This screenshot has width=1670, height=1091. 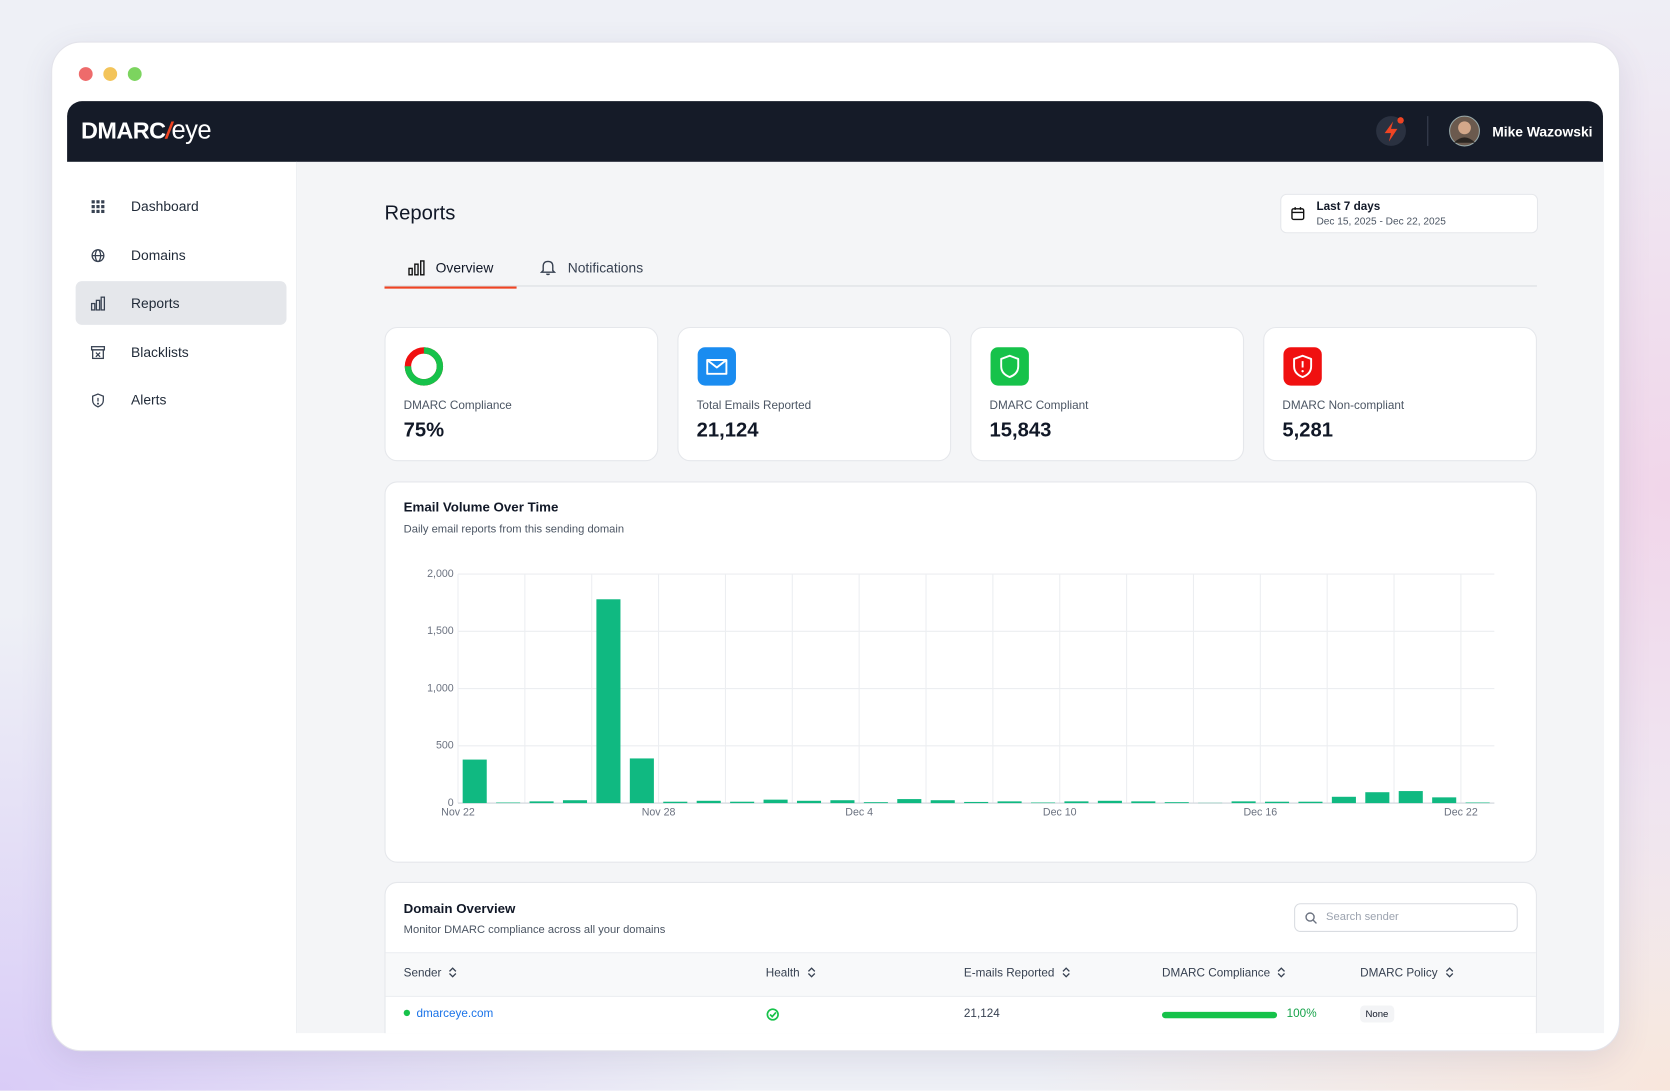 I want to click on search-icon, so click(x=1311, y=918).